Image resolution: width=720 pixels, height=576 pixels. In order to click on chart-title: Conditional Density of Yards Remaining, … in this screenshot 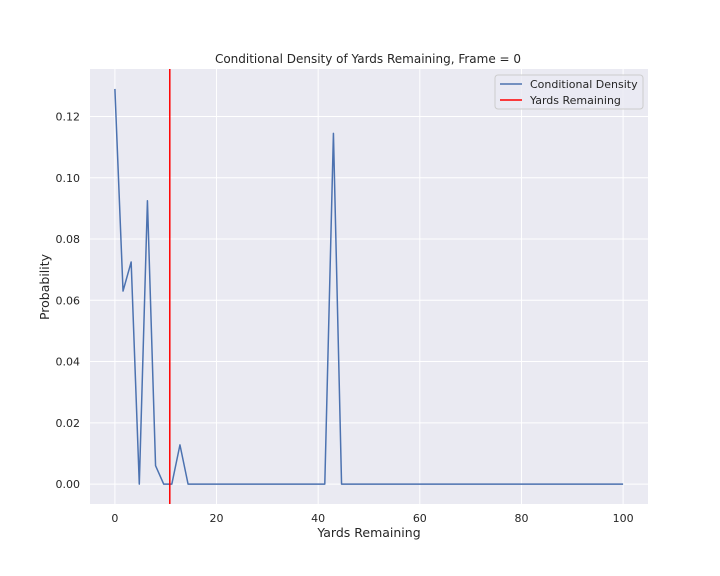, I will do `click(368, 59)`.